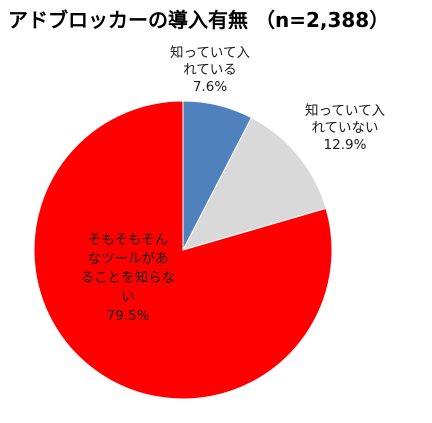  I want to click on slice-2-value-label: 12.9%, so click(345, 145).